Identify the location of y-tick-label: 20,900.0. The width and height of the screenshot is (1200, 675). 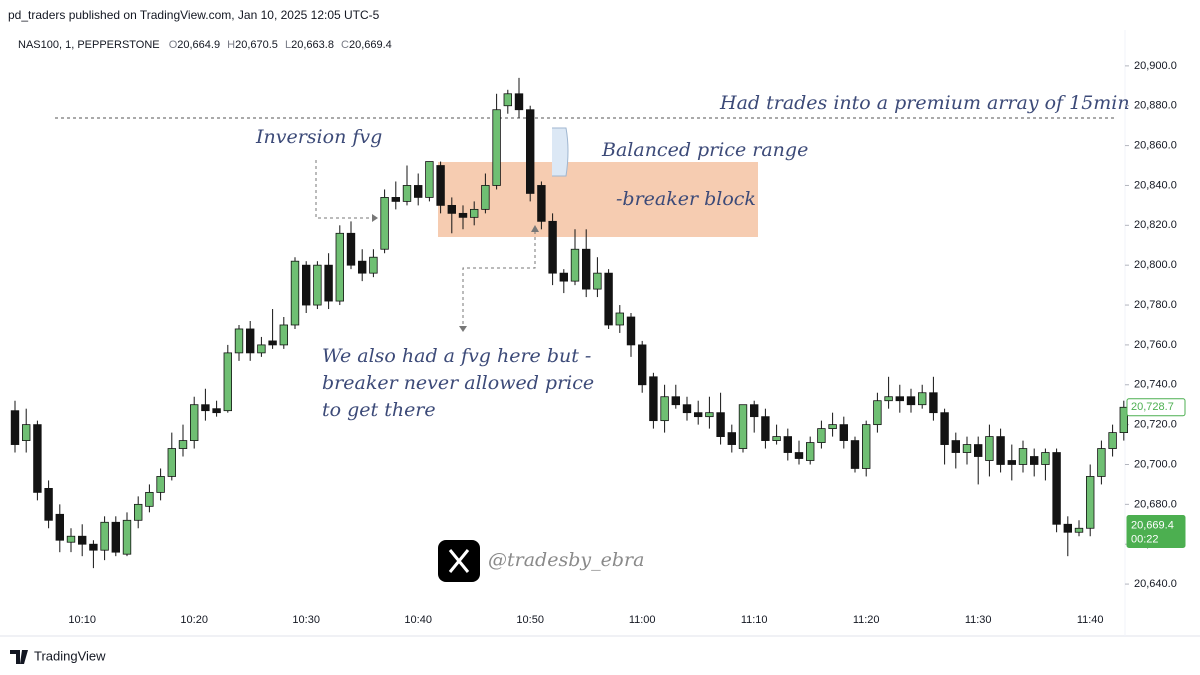
(1155, 66).